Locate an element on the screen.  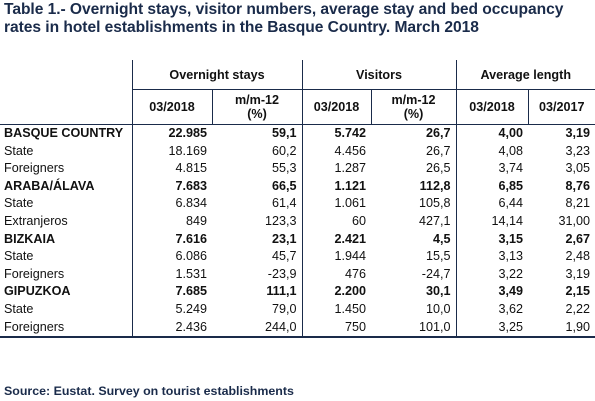
cell-value: 1.121 is located at coordinates (336, 186).